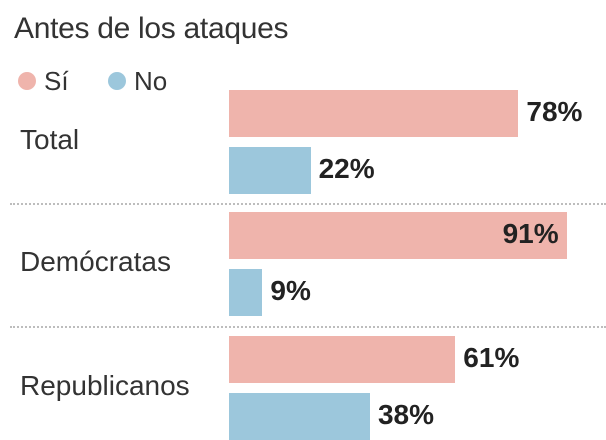 The image size is (606, 440). What do you see at coordinates (151, 28) in the screenshot?
I see `chart-title: Antes de los ataques` at bounding box center [151, 28].